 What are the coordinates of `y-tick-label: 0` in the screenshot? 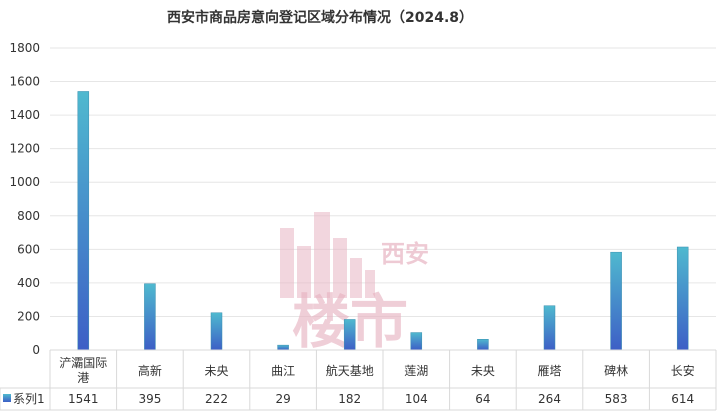 It's located at (36, 350).